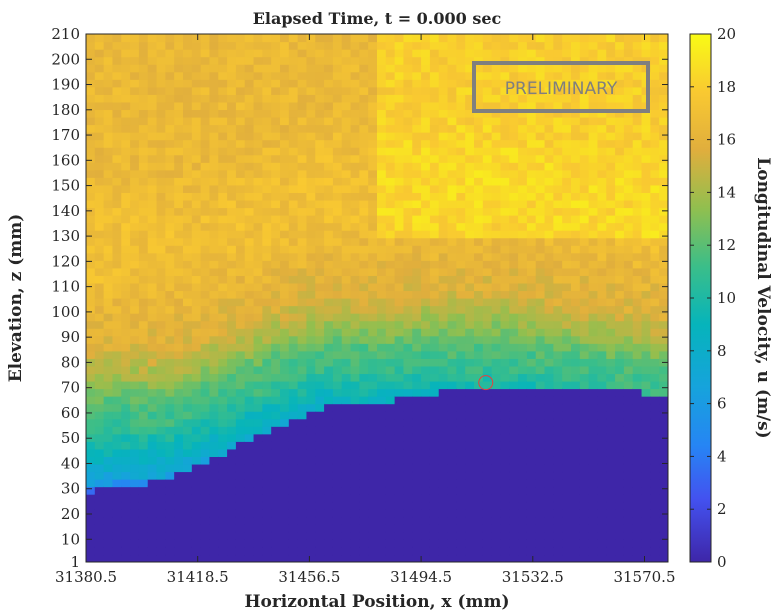  Describe the element at coordinates (75, 562) in the screenshot. I see `y-tick-label: 1` at that location.